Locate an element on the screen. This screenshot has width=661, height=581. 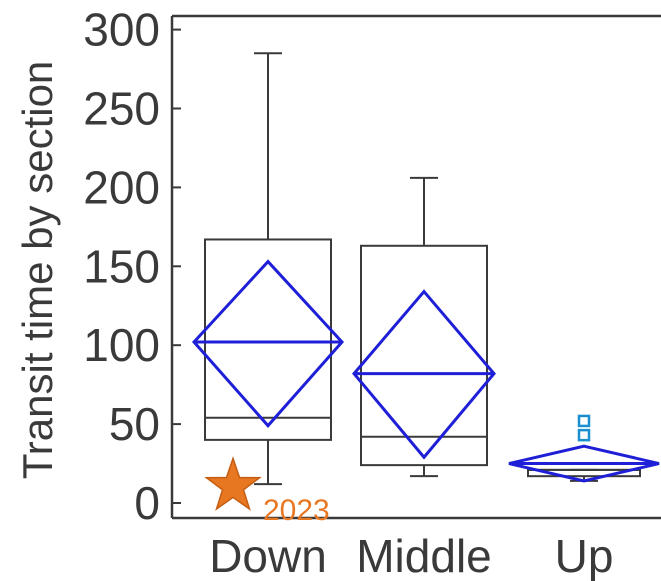
y-tick-label: 200 is located at coordinates (121, 187).